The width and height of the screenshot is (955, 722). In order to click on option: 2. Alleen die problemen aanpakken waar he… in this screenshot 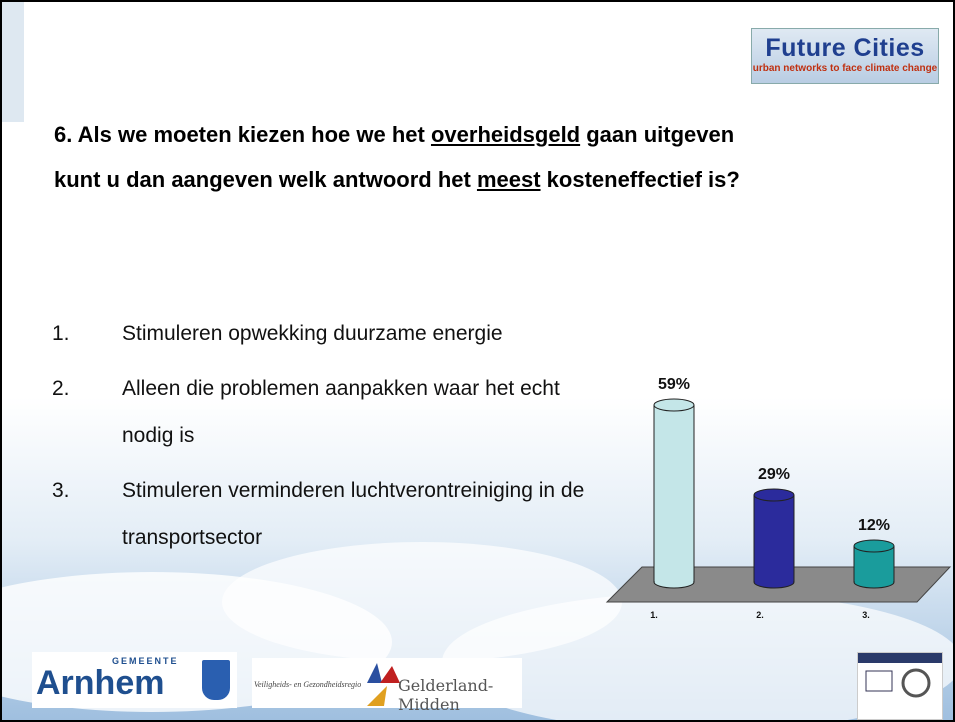, I will do `click(337, 412)`.